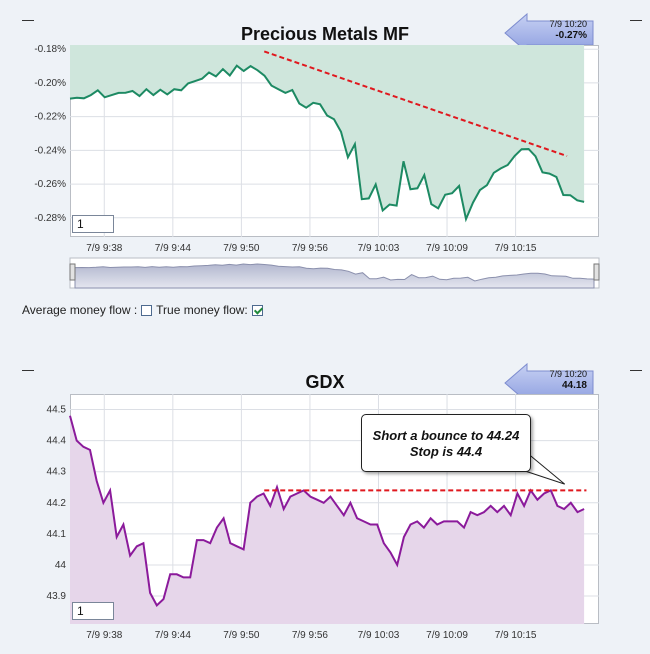 Image resolution: width=650 pixels, height=654 pixels. Describe the element at coordinates (147, 310) in the screenshot. I see `avg-money-flow-checkbox` at that location.